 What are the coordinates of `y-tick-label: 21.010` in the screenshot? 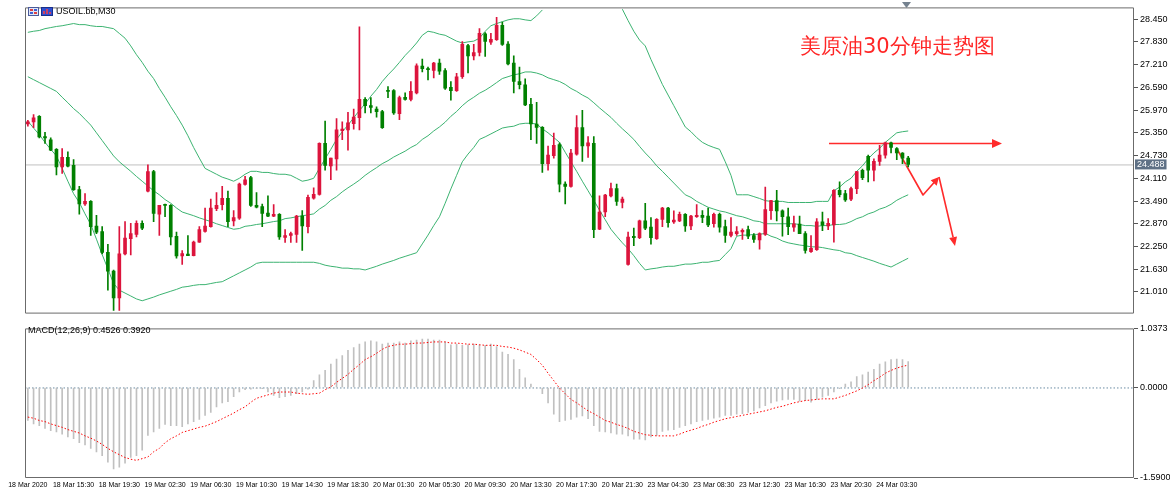 It's located at (1154, 291).